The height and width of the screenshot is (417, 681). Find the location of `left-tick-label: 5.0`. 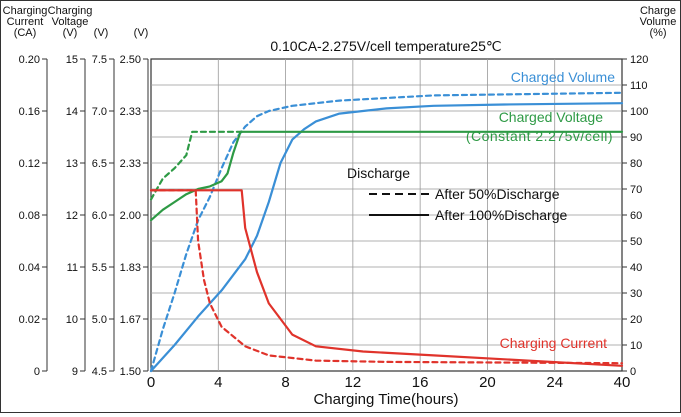

left-tick-label: 5.0 is located at coordinates (99, 320).